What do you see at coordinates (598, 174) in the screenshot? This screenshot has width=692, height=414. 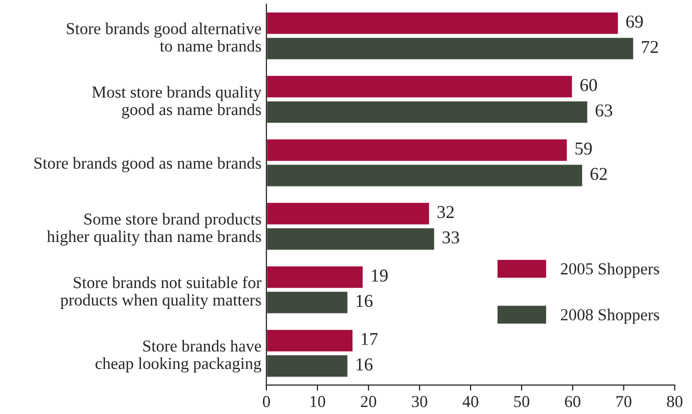 I see `data-label: 62` at bounding box center [598, 174].